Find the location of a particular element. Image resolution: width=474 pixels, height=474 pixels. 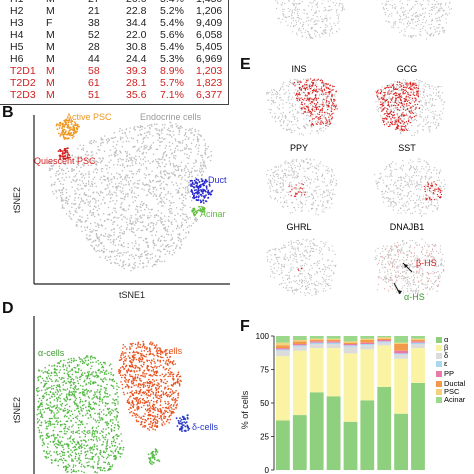

panel-b-letter: B is located at coordinates (8, 112).